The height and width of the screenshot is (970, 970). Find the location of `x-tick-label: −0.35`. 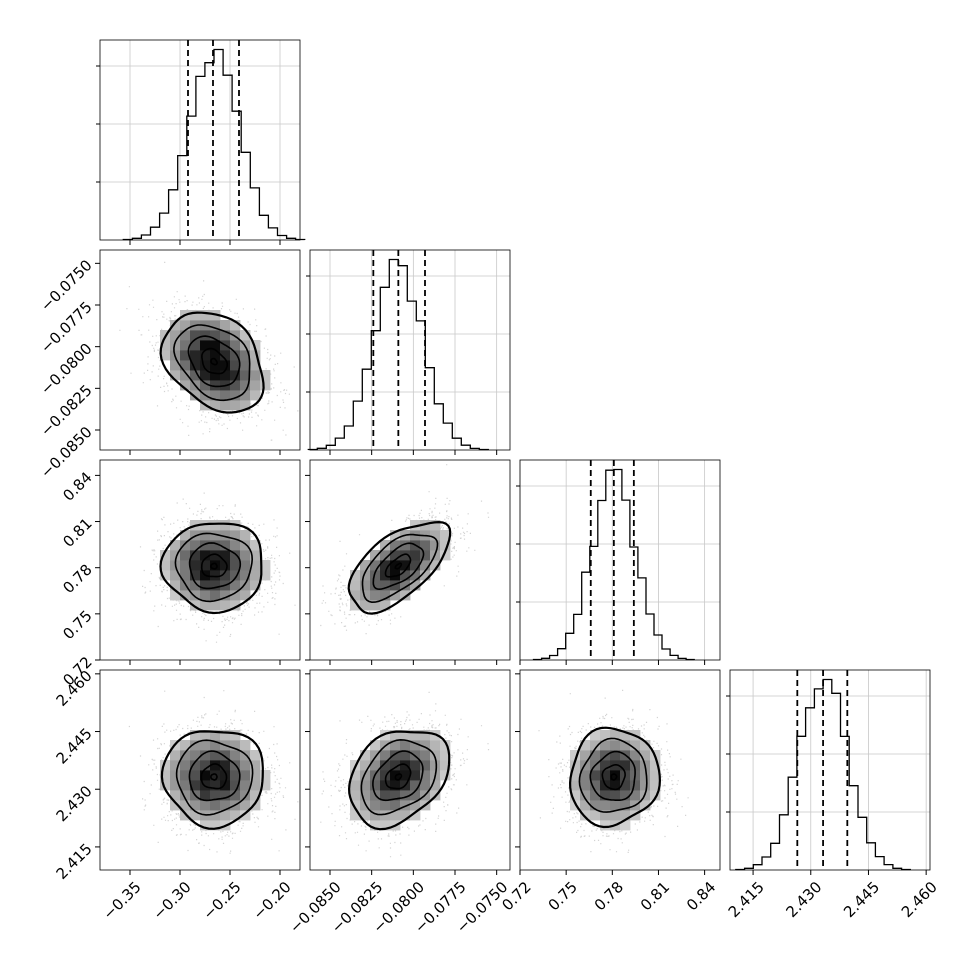

x-tick-label: −0.35 is located at coordinates (122, 900).